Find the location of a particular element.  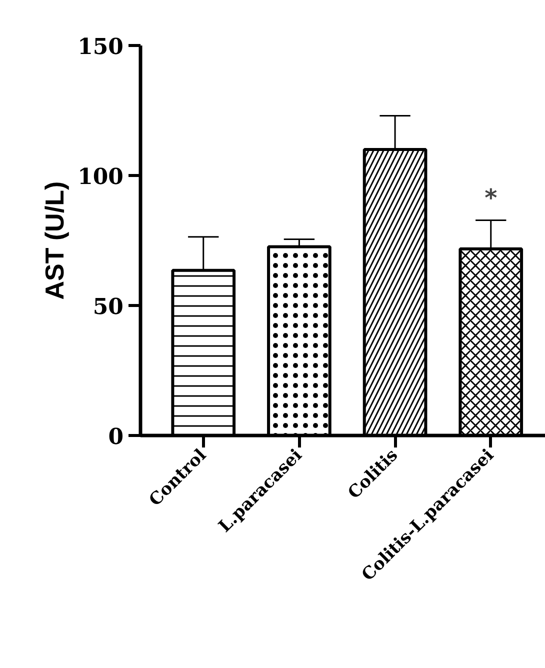

y-tick-label: 150 is located at coordinates (101, 47).